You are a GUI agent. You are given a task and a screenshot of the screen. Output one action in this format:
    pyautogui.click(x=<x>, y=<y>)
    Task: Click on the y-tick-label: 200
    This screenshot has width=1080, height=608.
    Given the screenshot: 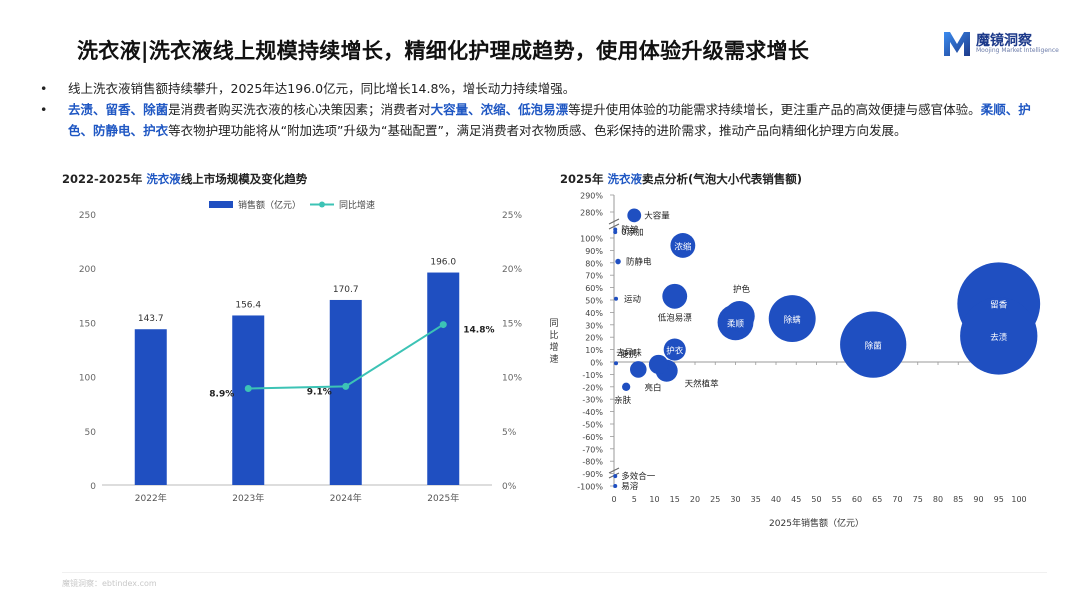 What is the action you would take?
    pyautogui.click(x=87, y=270)
    